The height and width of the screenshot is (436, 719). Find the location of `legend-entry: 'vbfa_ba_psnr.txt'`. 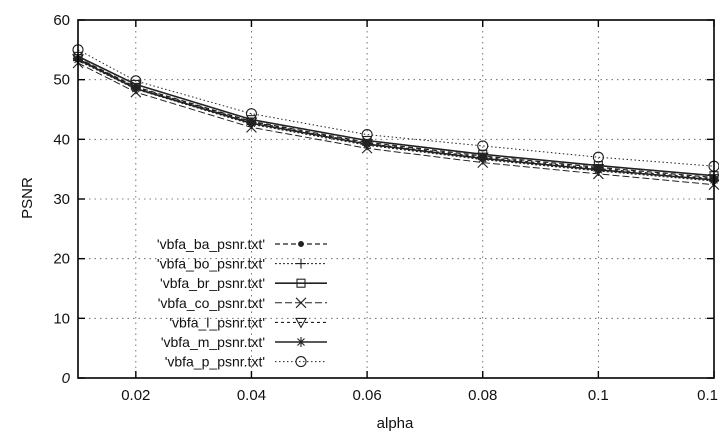

legend-entry: 'vbfa_ba_psnr.txt' is located at coordinates (242, 244).